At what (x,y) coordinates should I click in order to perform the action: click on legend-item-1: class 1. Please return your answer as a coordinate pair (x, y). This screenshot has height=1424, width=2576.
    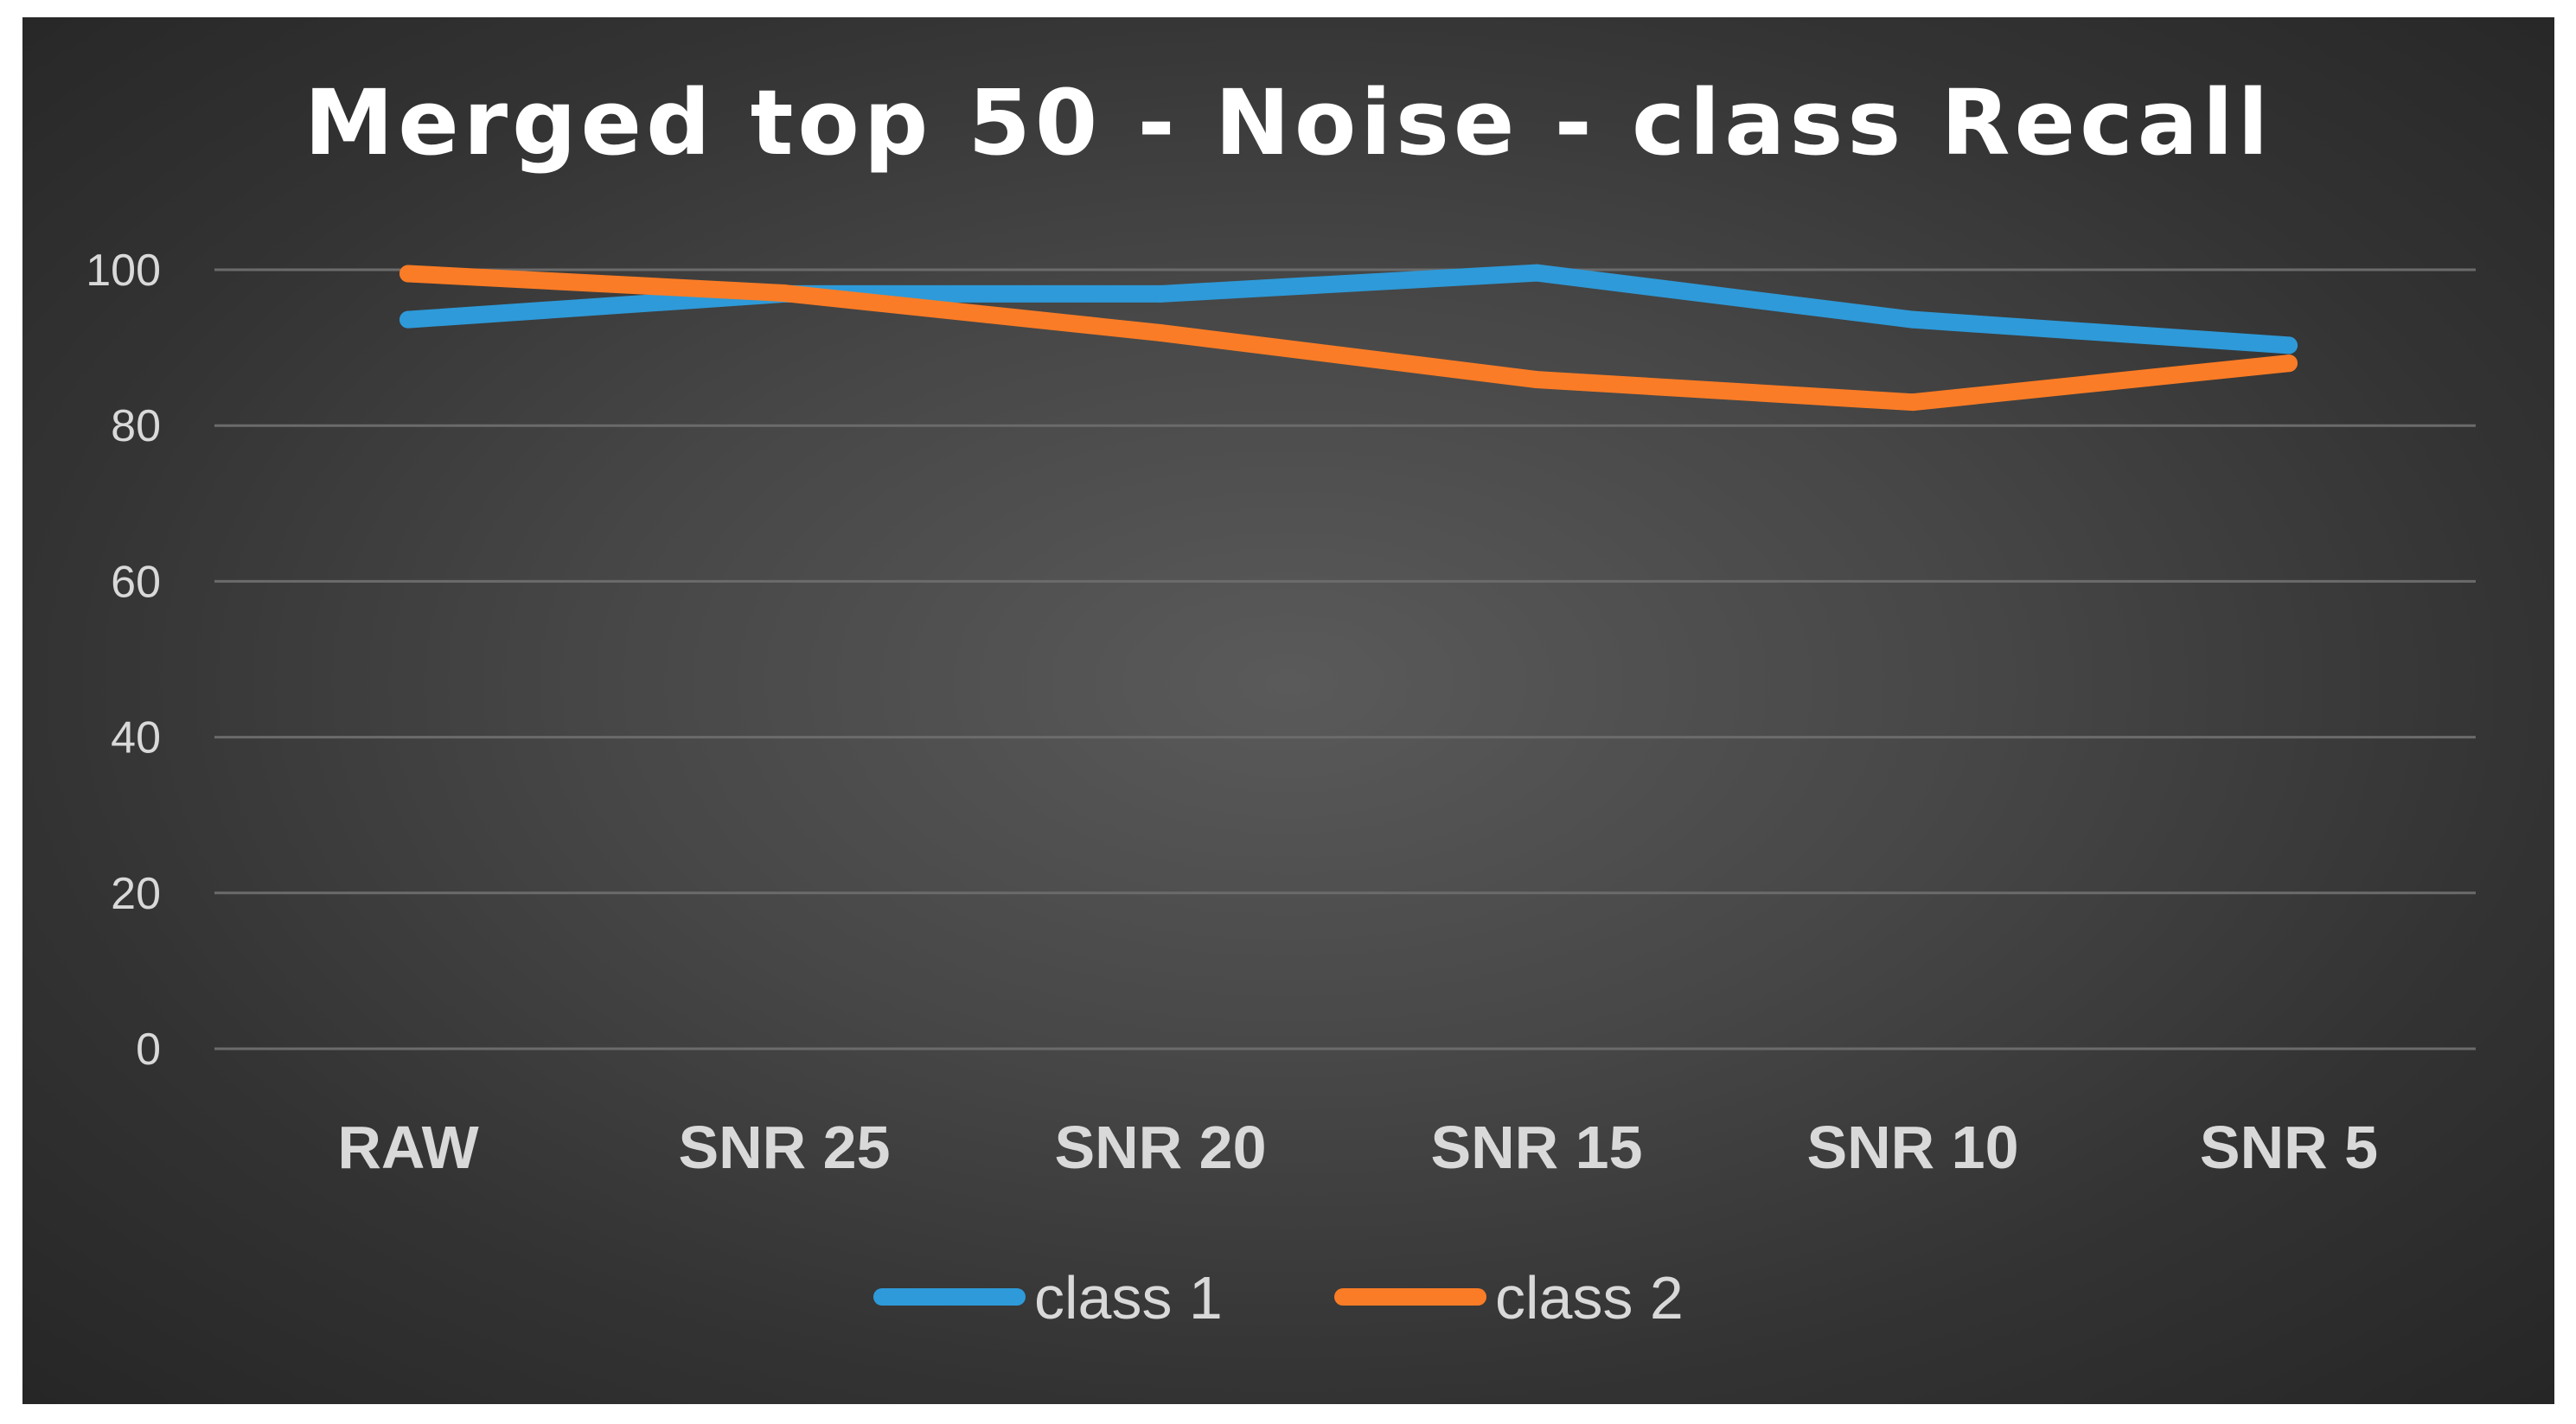
    Looking at the image, I should click on (1048, 1297).